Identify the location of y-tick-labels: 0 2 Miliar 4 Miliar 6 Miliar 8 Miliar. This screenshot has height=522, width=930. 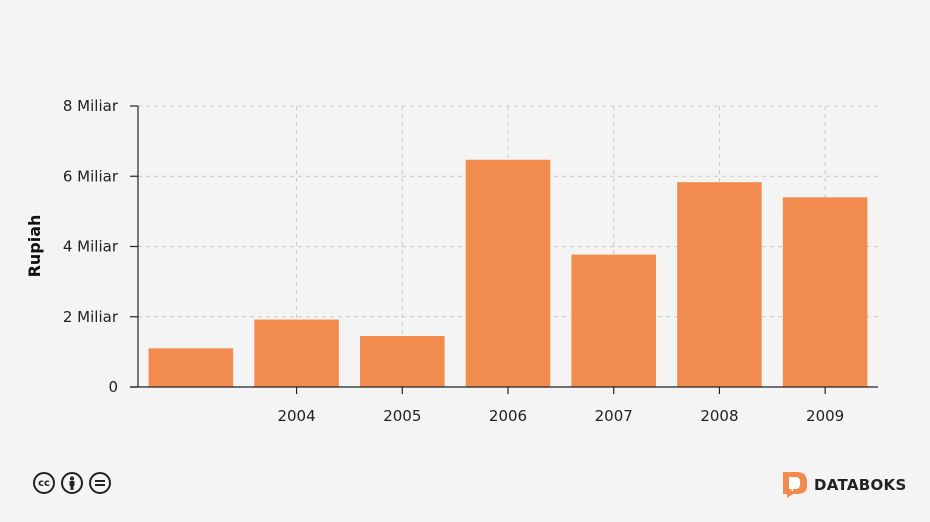
(91, 246).